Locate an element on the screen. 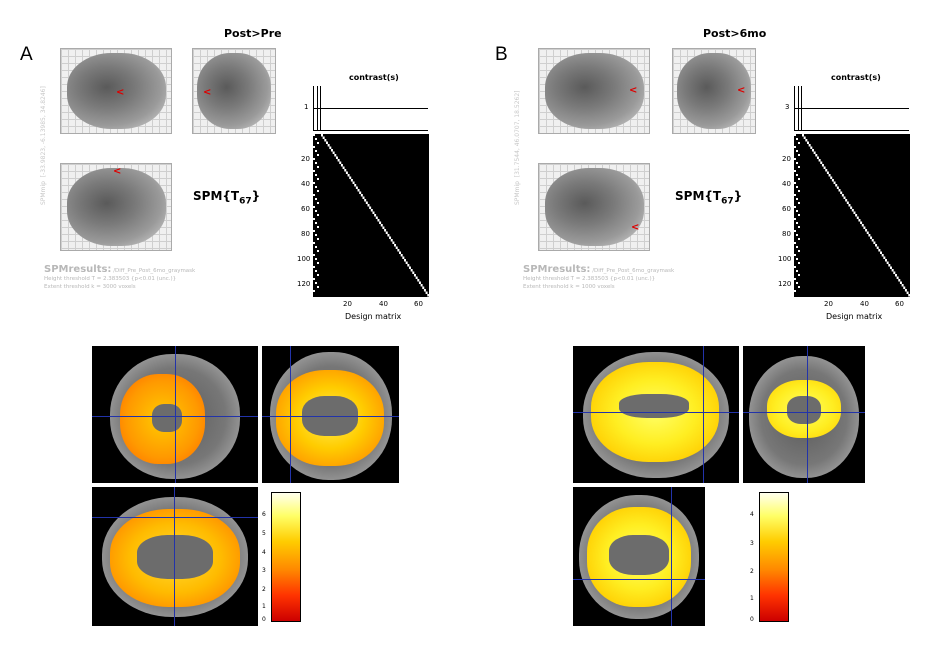 The height and width of the screenshot is (659, 934). contrast-plot is located at coordinates (851, 108).